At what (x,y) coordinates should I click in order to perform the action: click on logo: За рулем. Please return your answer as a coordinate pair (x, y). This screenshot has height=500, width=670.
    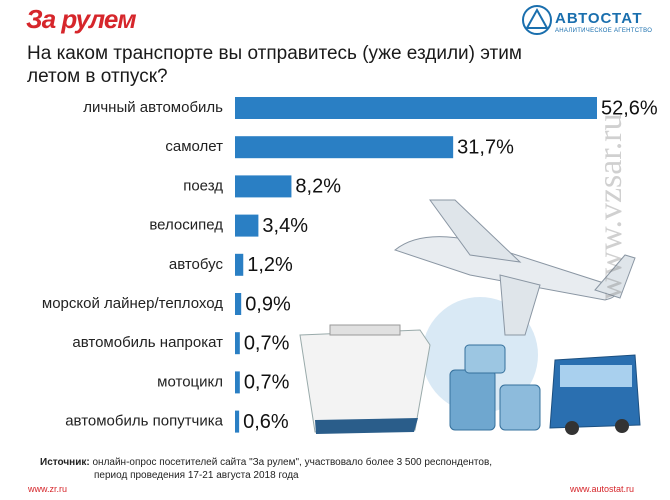
    Looking at the image, I should click on (81, 19).